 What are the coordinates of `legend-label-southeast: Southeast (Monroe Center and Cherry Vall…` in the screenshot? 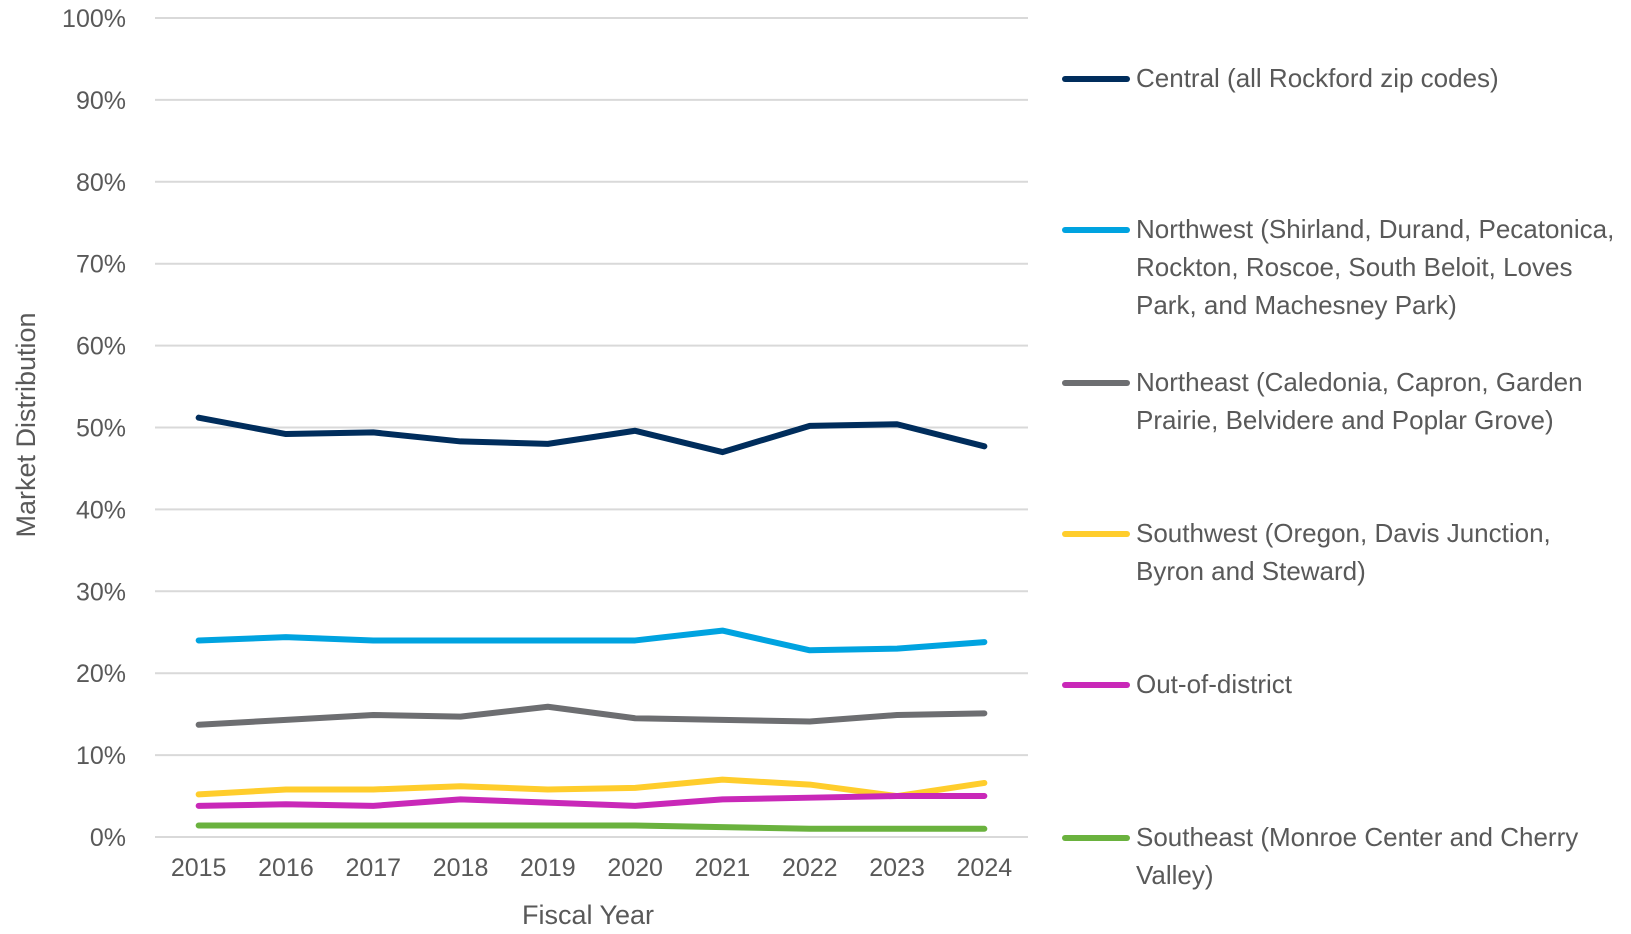 It's located at (1357, 856).